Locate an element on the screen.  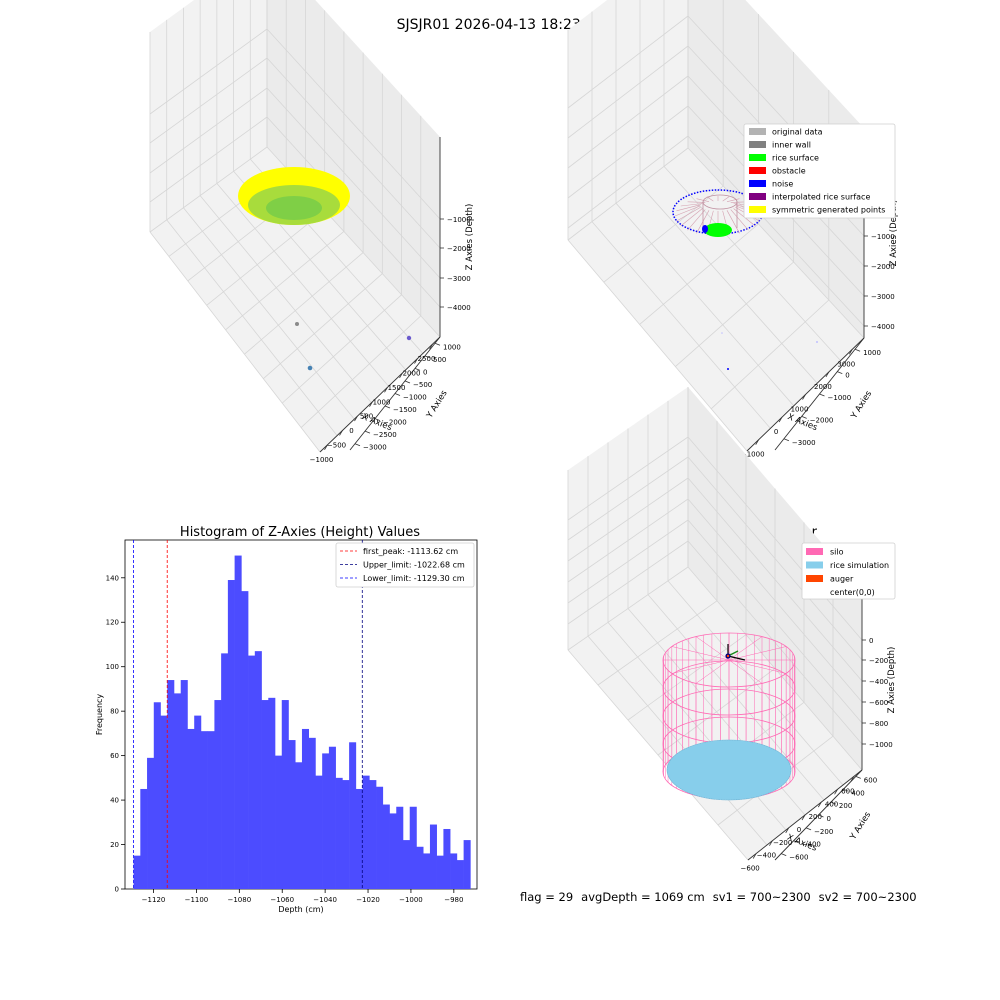
y-tick-label: −600 is located at coordinates (798, 858).